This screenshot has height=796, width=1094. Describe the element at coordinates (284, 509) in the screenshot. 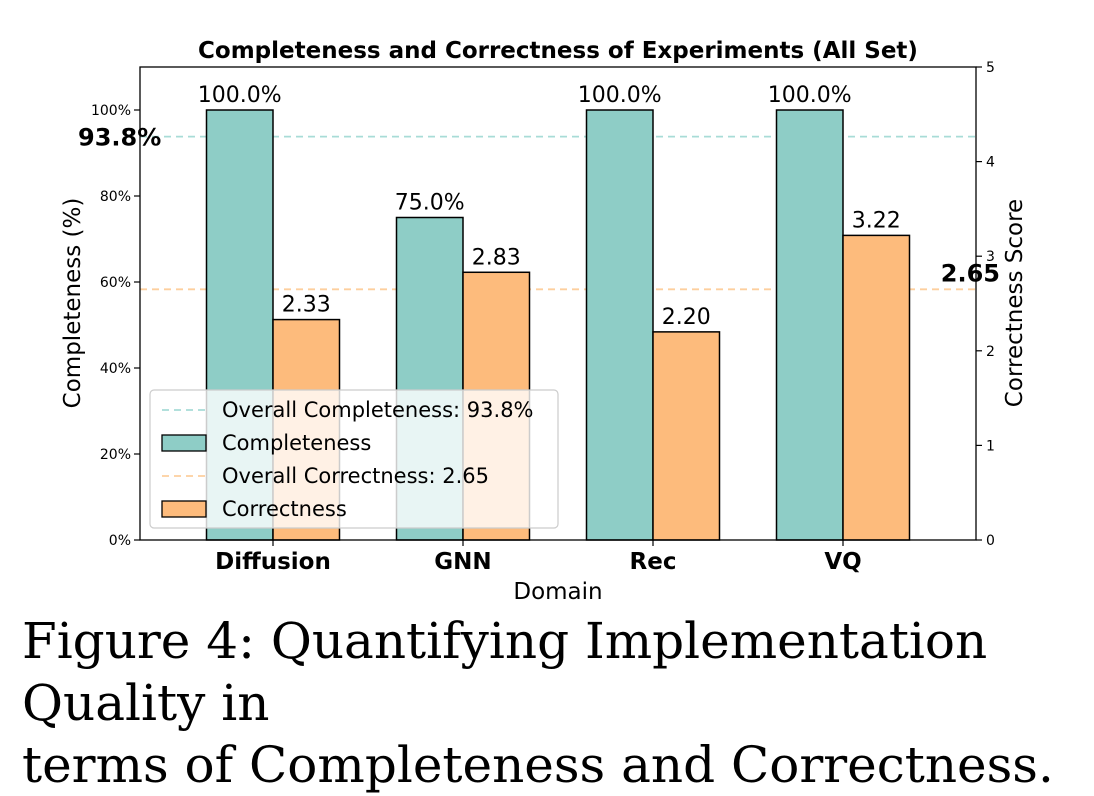

I see `legend-label-3: Correctness` at that location.